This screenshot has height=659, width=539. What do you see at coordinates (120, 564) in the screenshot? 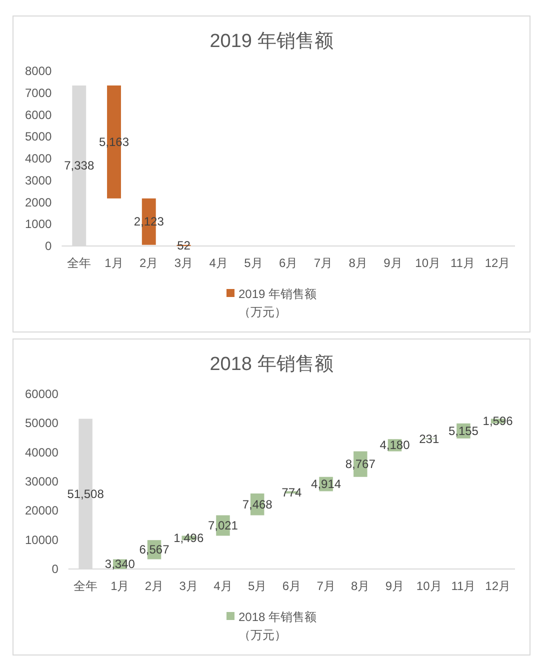
I see `data-label: 3,340` at bounding box center [120, 564].